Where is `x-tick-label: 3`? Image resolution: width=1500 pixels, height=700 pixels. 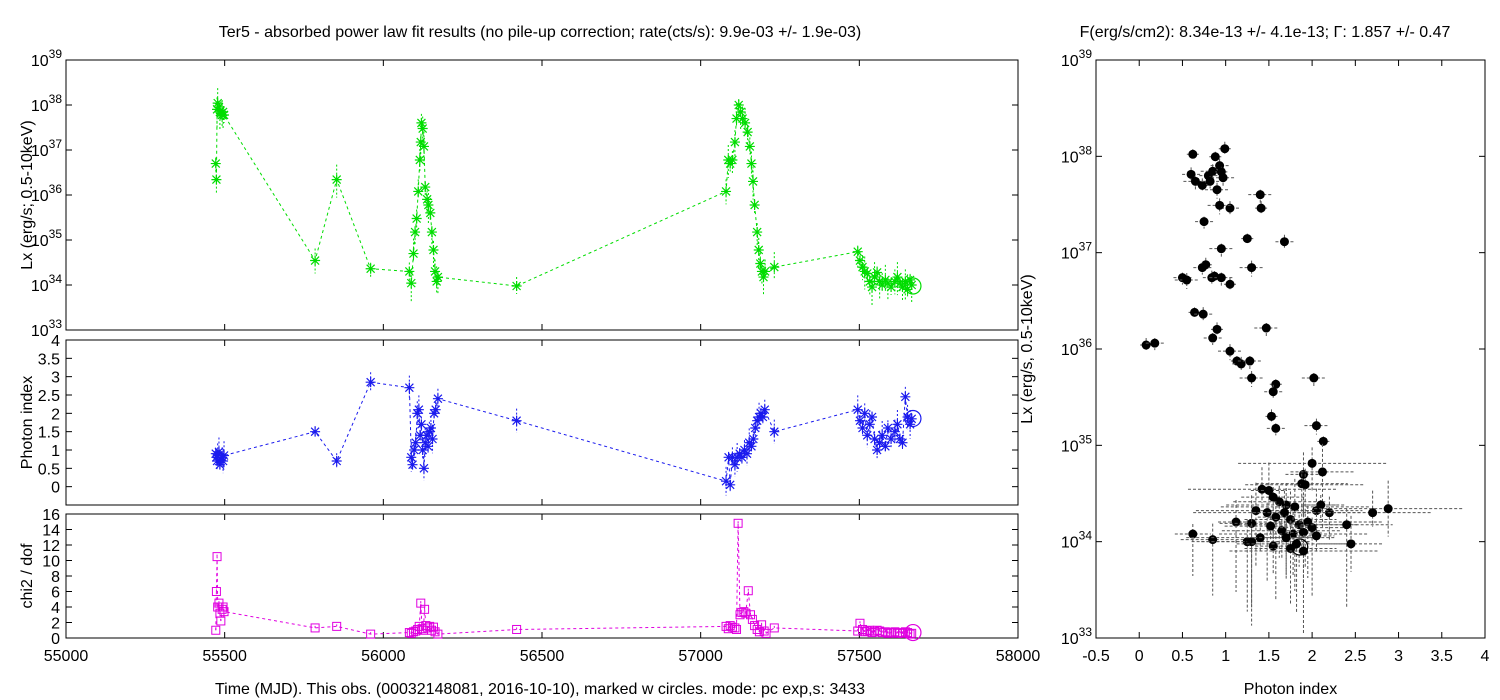
x-tick-label: 3 is located at coordinates (1398, 656).